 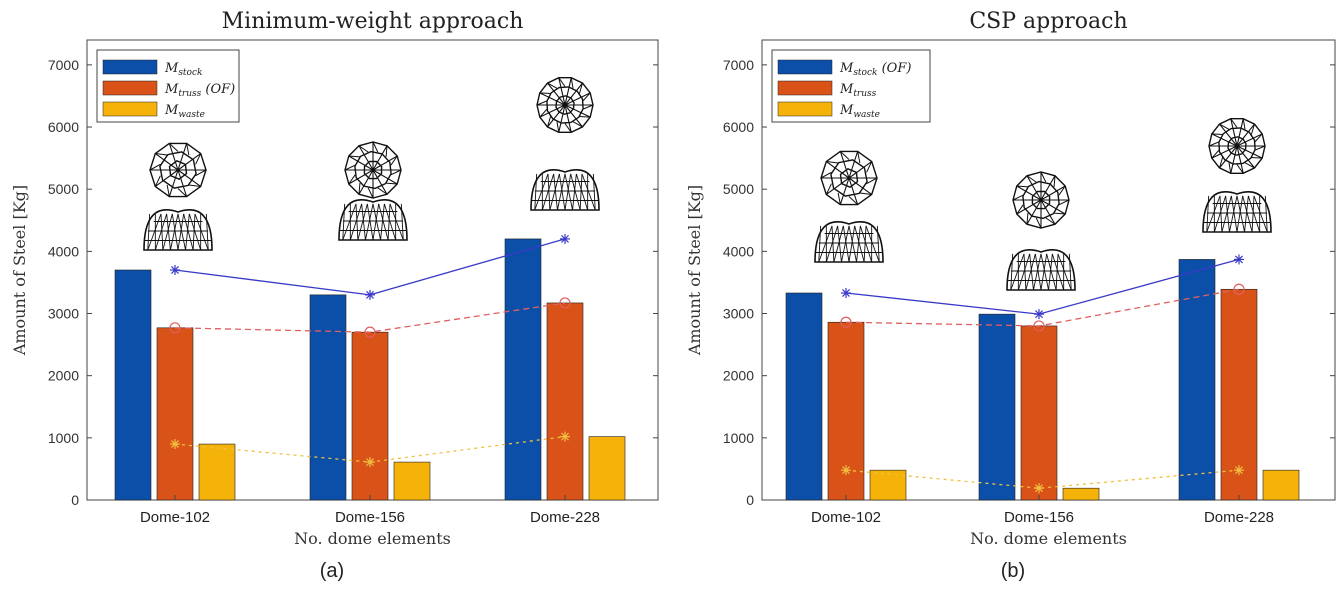 I want to click on chart-title: CSP approach, so click(x=1048, y=21).